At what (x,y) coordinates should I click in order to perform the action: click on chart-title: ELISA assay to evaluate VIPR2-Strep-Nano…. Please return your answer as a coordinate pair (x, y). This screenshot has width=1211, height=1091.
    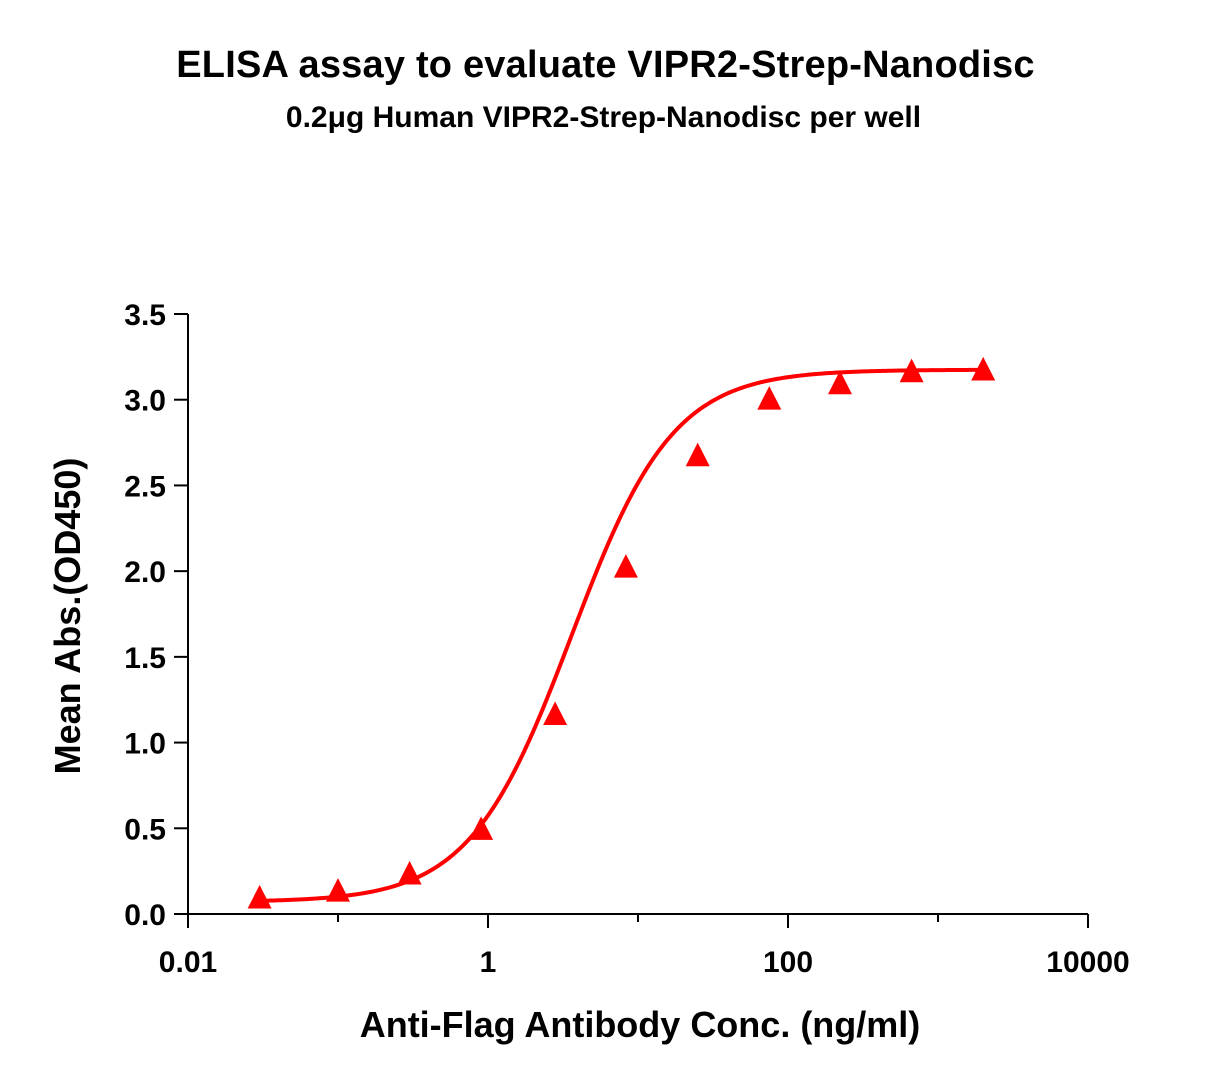
    Looking at the image, I should click on (605, 65).